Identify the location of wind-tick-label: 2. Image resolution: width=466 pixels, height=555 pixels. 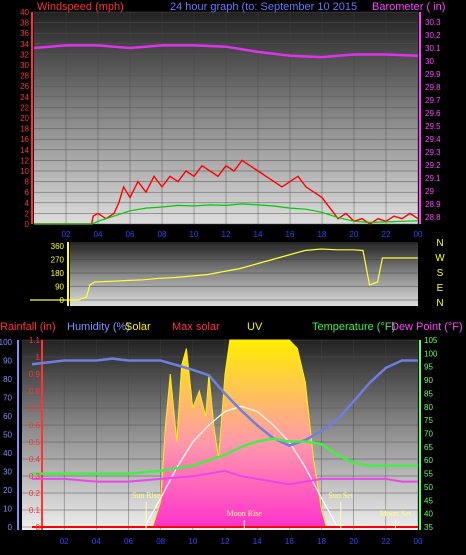
(27, 213).